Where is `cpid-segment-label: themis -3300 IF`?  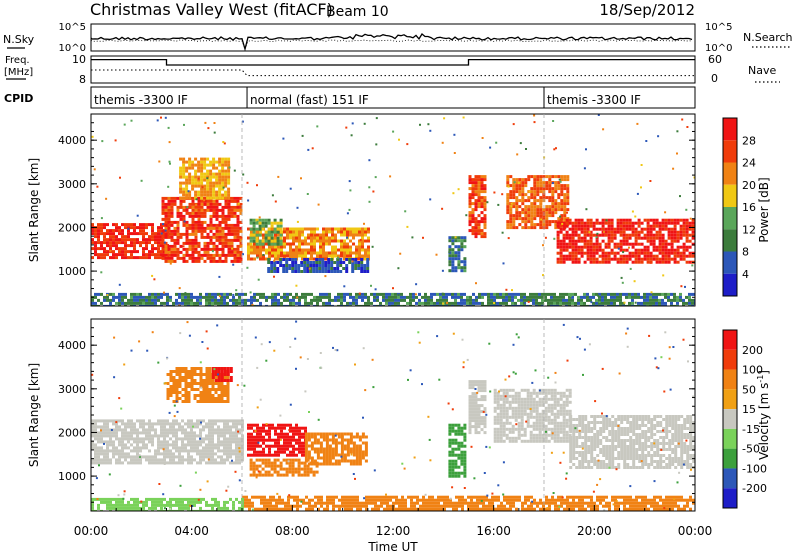
cpid-segment-label: themis -3300 IF is located at coordinates (594, 100).